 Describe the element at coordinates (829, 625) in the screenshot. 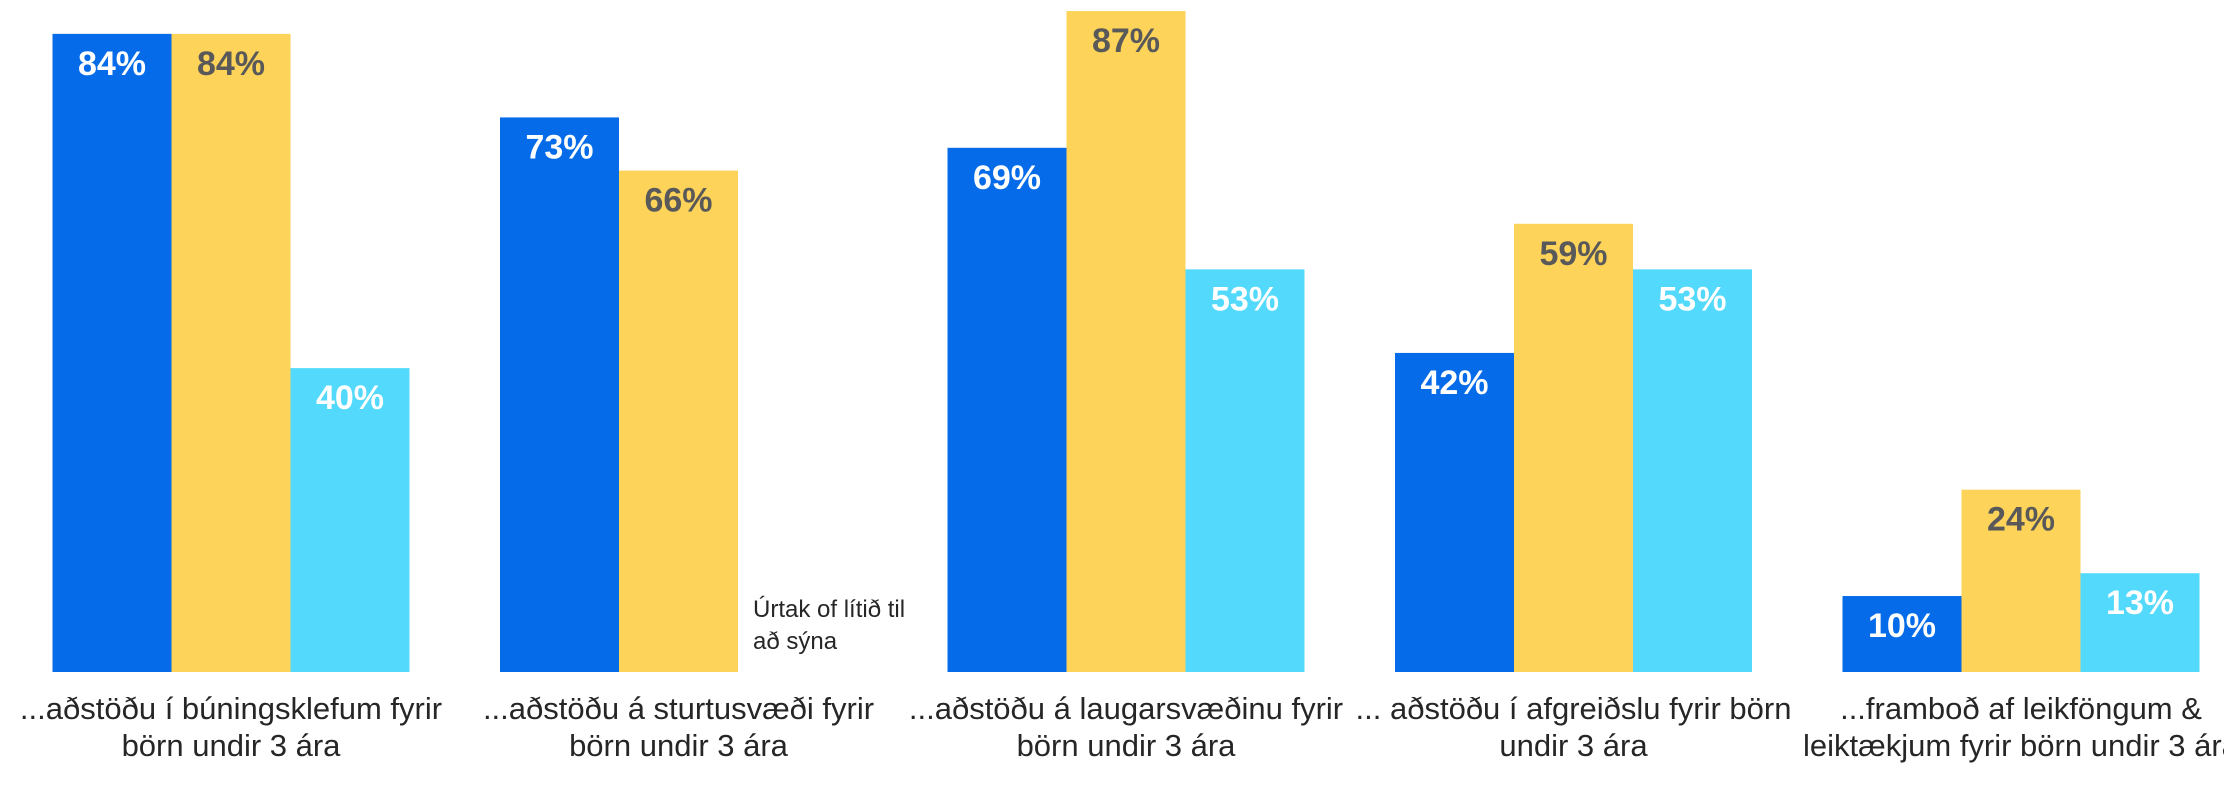

I see `annotation: Úrtak of lítið til að sýna` at that location.